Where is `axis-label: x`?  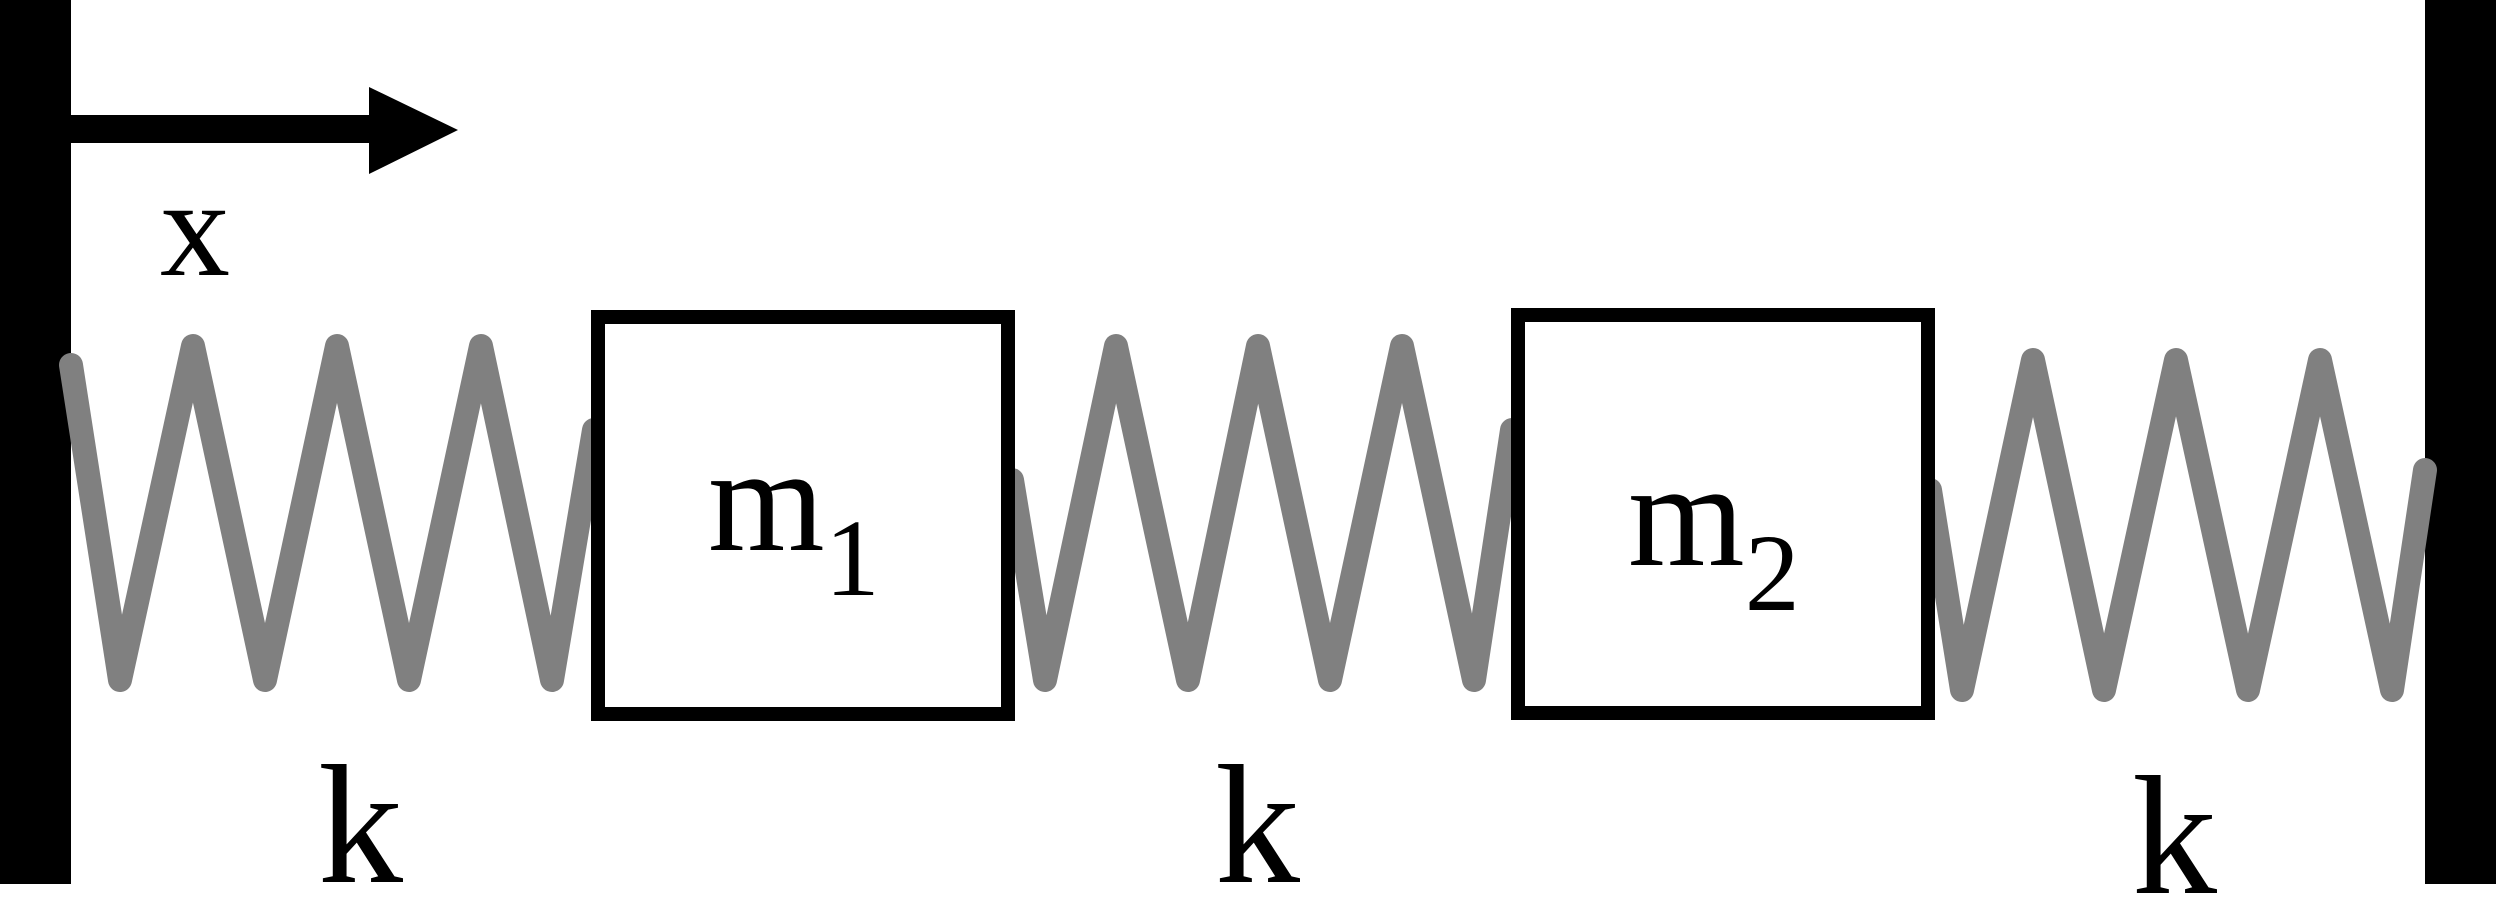
axis-label: x is located at coordinates (195, 228).